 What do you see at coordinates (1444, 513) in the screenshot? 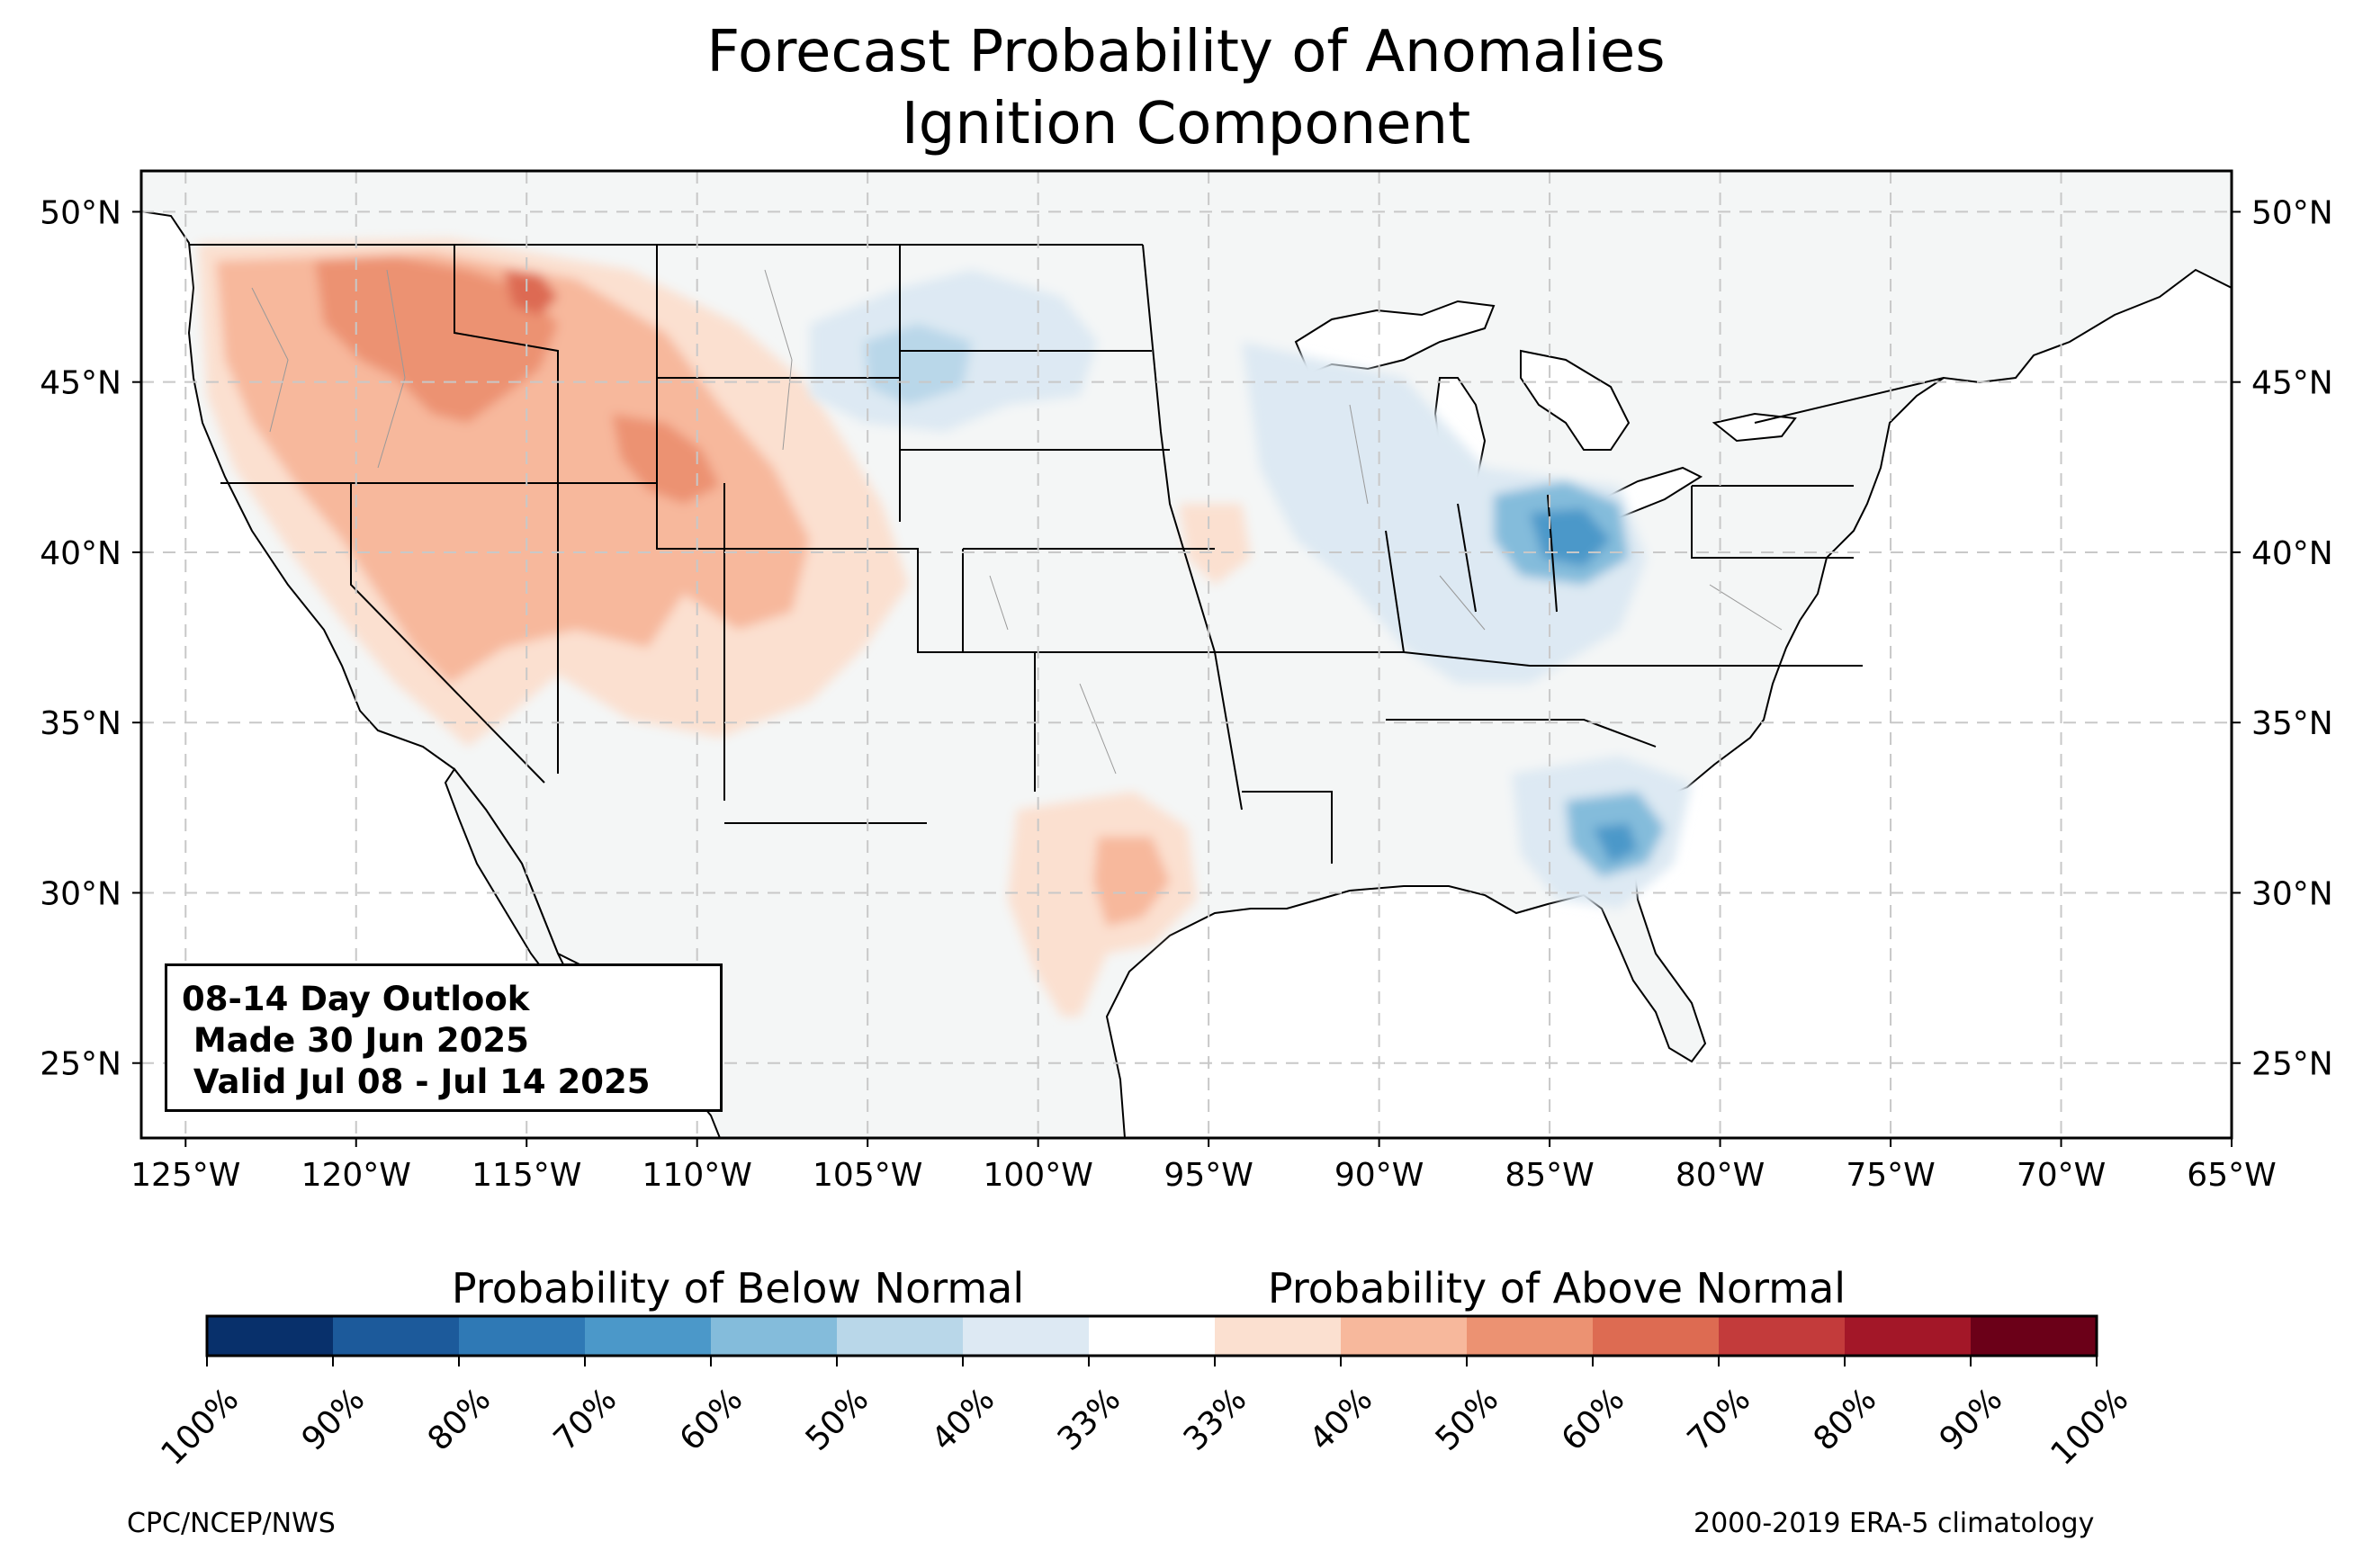
I see `below-33-midwest` at bounding box center [1444, 513].